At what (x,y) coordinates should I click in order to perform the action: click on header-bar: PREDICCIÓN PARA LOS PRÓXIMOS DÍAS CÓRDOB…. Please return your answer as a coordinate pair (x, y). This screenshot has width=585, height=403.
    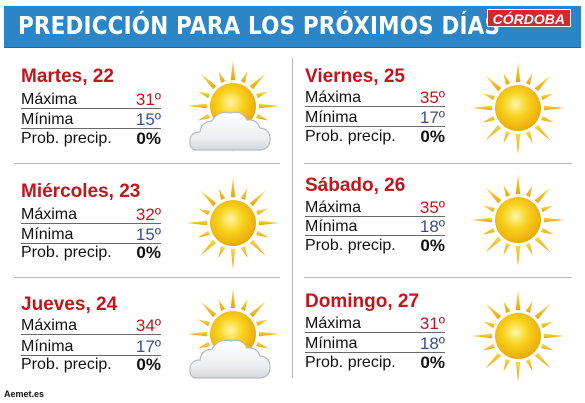
    Looking at the image, I should click on (292, 27).